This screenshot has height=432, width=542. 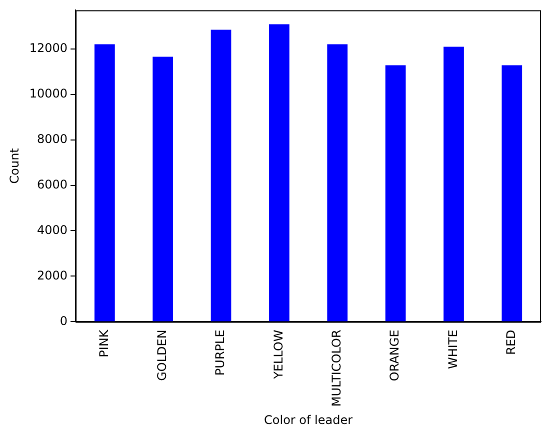 I want to click on y-tick-label: 0, so click(x=64, y=321).